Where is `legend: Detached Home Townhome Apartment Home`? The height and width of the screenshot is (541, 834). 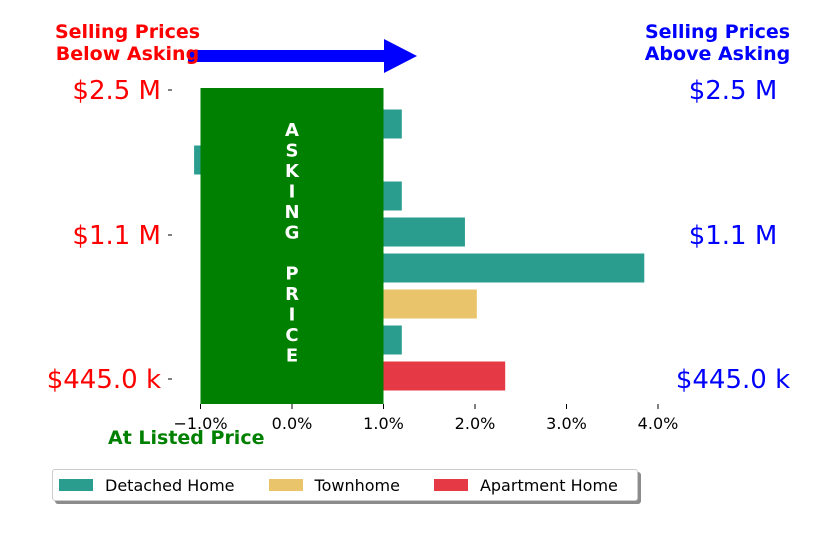
legend: Detached Home Townhome Apartment Home is located at coordinates (345, 485).